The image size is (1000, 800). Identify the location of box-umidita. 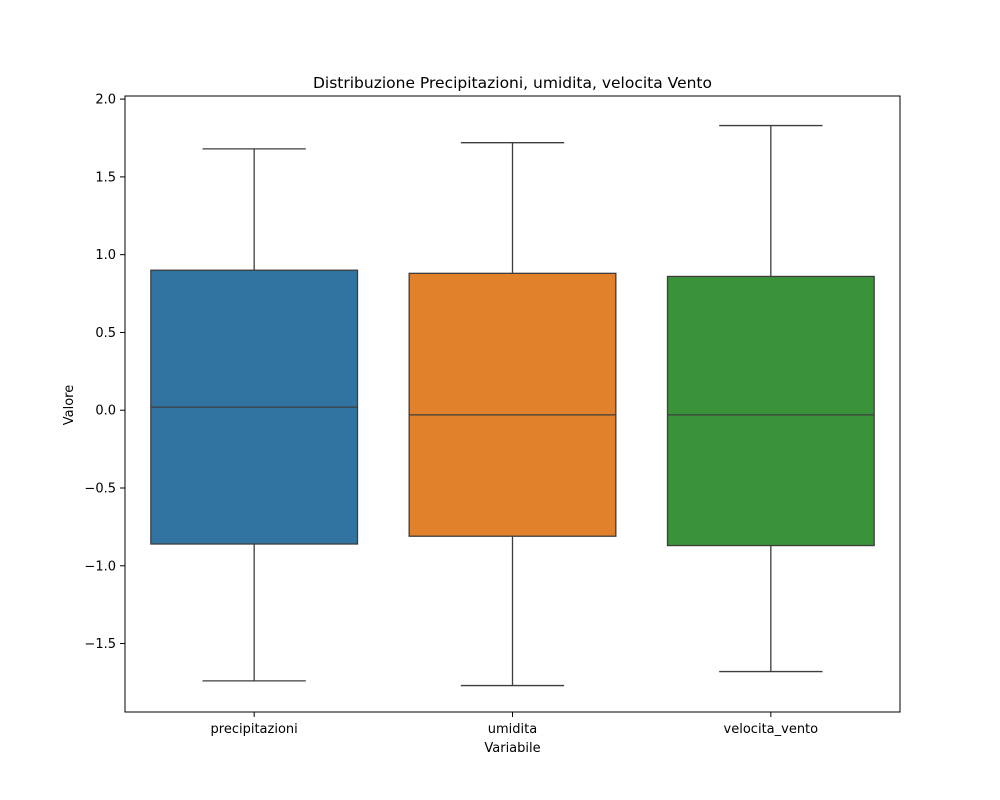
(512, 414).